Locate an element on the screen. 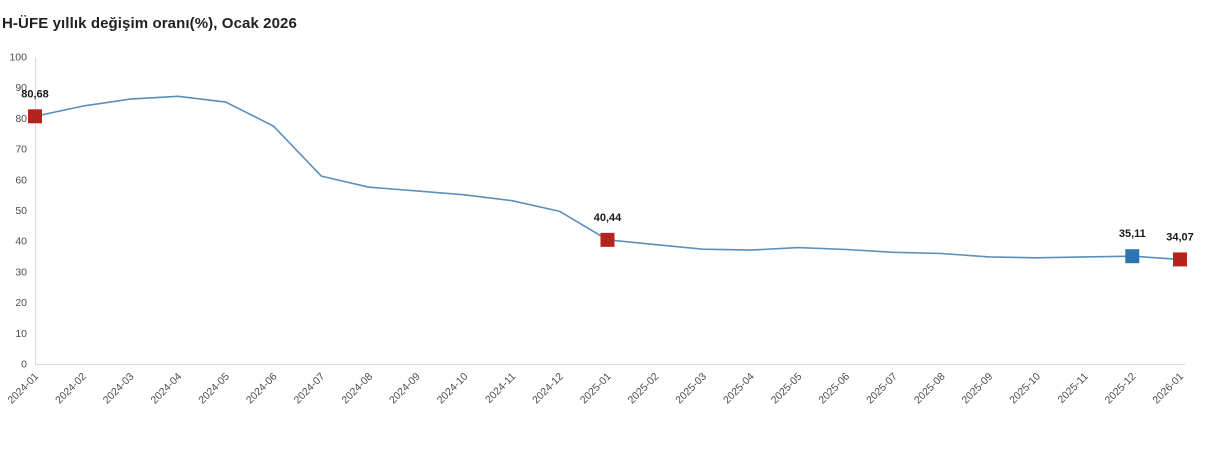 The width and height of the screenshot is (1213, 452). x-axis-tick-label: 2025-03 is located at coordinates (691, 389).